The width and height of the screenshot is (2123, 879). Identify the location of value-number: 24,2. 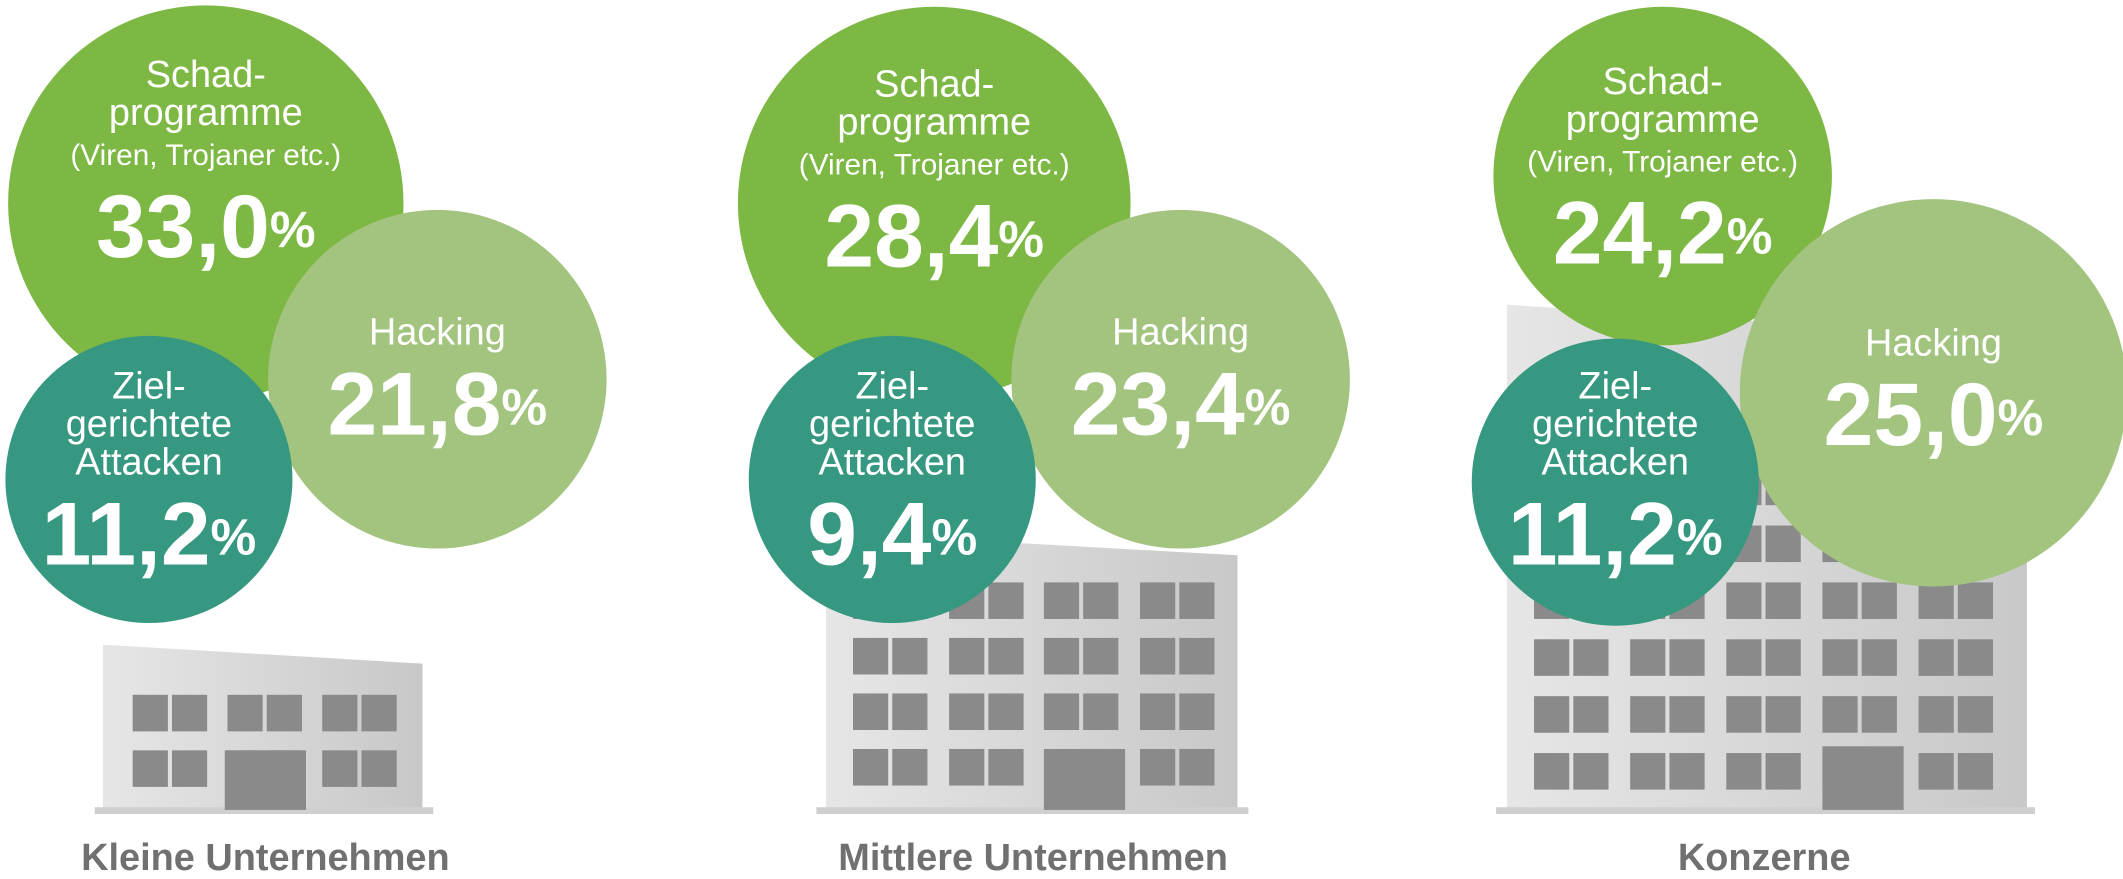
(1640, 232).